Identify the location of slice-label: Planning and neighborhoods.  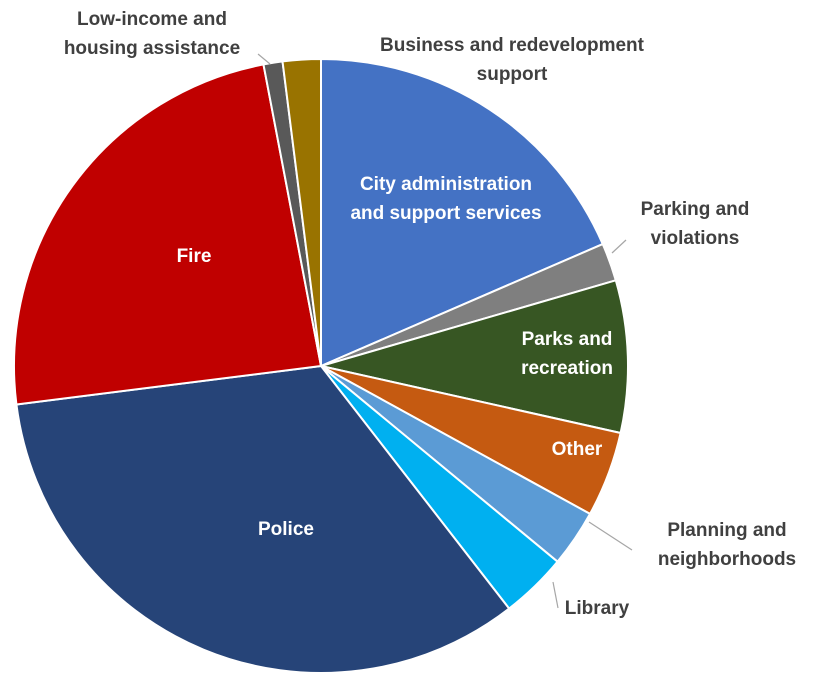
(727, 545).